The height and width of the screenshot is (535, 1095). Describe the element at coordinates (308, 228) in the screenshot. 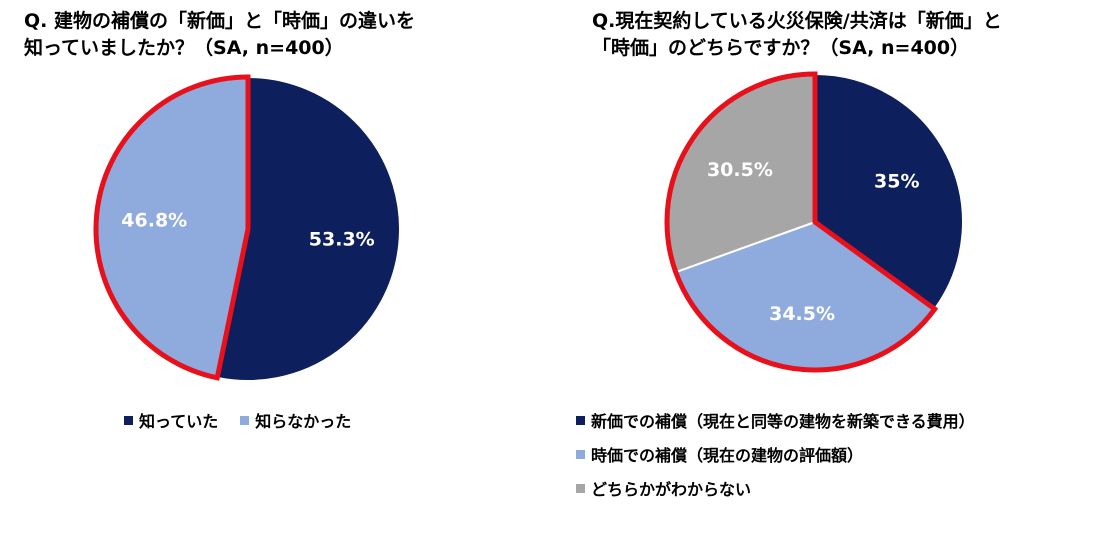

I see `pie-slice-knew` at that location.